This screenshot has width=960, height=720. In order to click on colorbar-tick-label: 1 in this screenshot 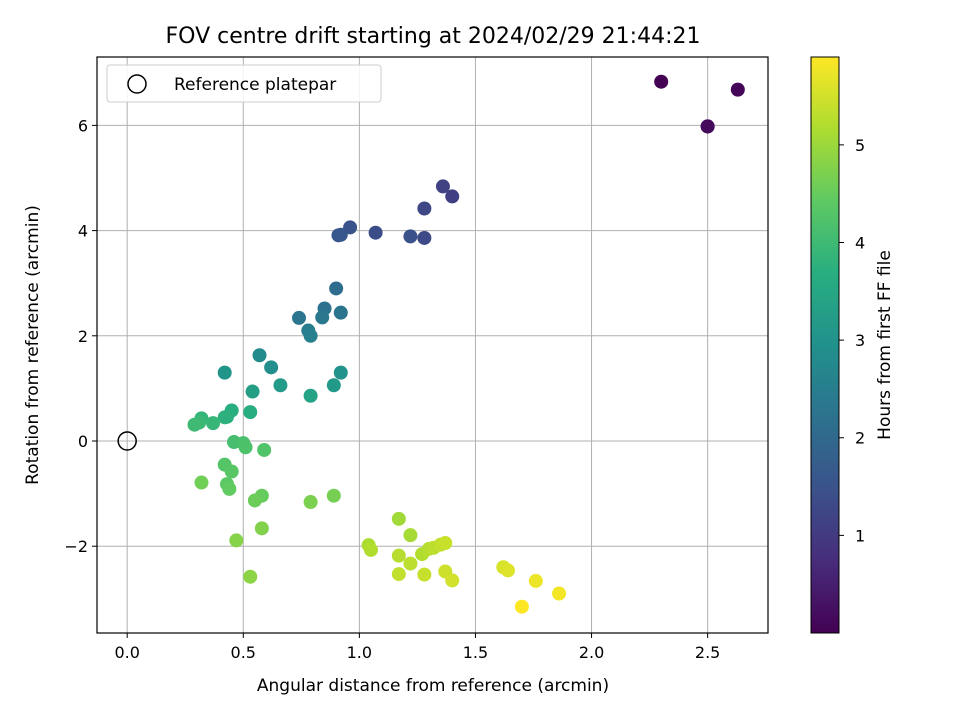, I will do `click(860, 535)`.